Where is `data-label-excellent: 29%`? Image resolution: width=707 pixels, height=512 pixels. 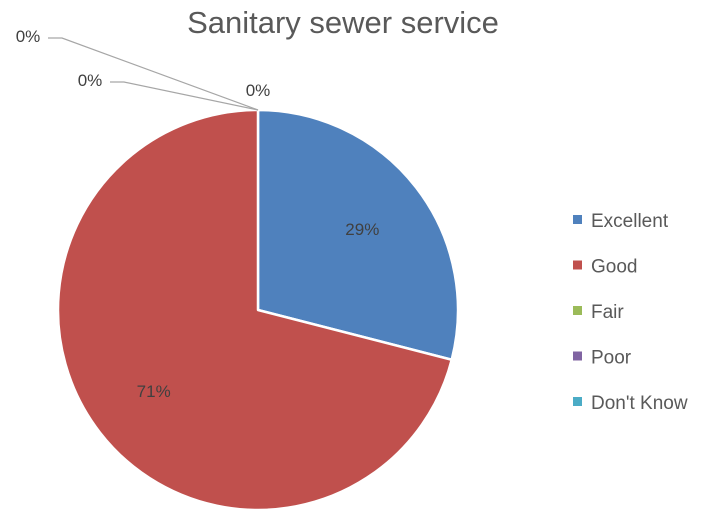
data-label-excellent: 29% is located at coordinates (362, 229).